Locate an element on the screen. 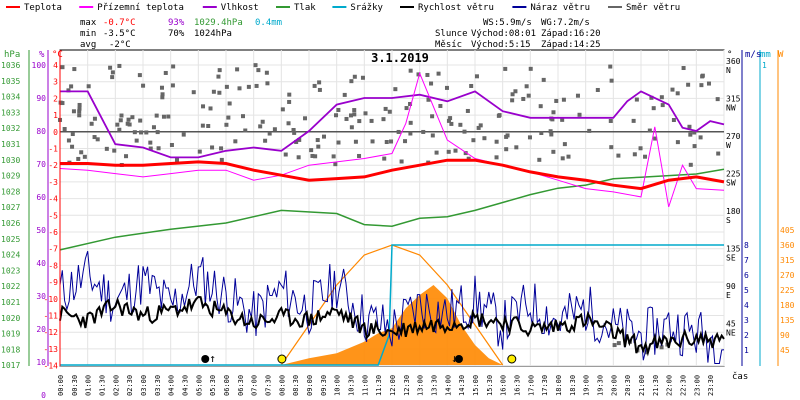 This screenshot has height=400, width=800. time-tick-label: 00:30 is located at coordinates (75, 385).